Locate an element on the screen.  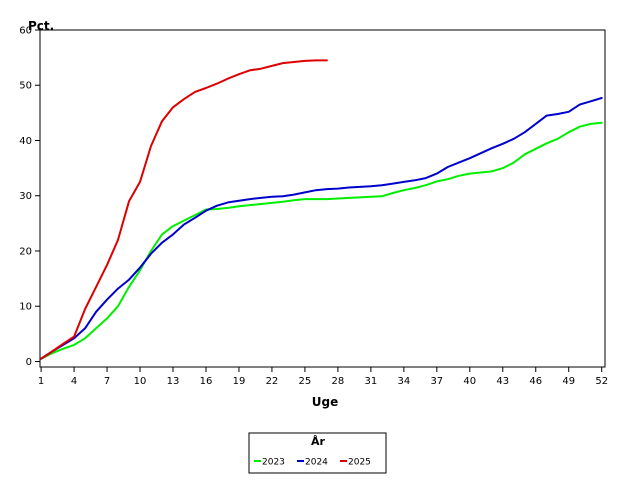
x-tick-label: 43 is located at coordinates (502, 381).